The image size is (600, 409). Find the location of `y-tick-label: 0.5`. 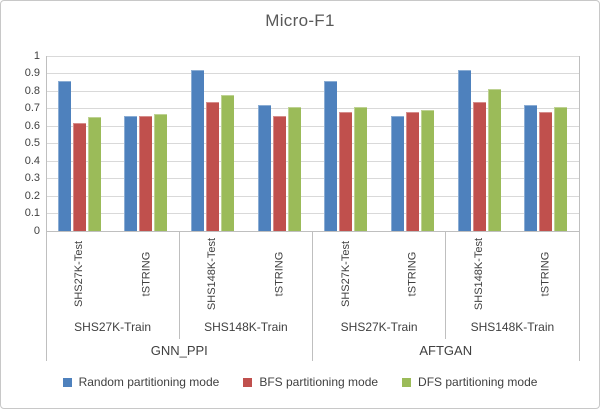

y-tick-label: 0.5 is located at coordinates (32, 143).